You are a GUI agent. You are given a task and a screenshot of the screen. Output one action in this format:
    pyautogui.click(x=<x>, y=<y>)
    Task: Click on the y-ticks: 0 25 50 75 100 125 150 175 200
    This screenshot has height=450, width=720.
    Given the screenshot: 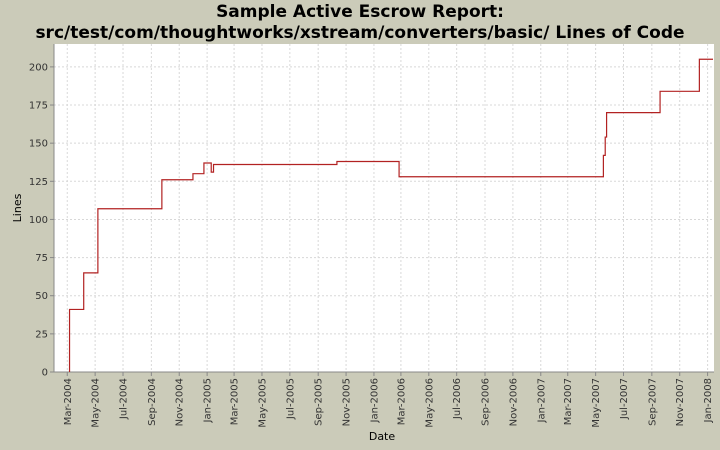 What is the action you would take?
    pyautogui.click(x=41, y=220)
    